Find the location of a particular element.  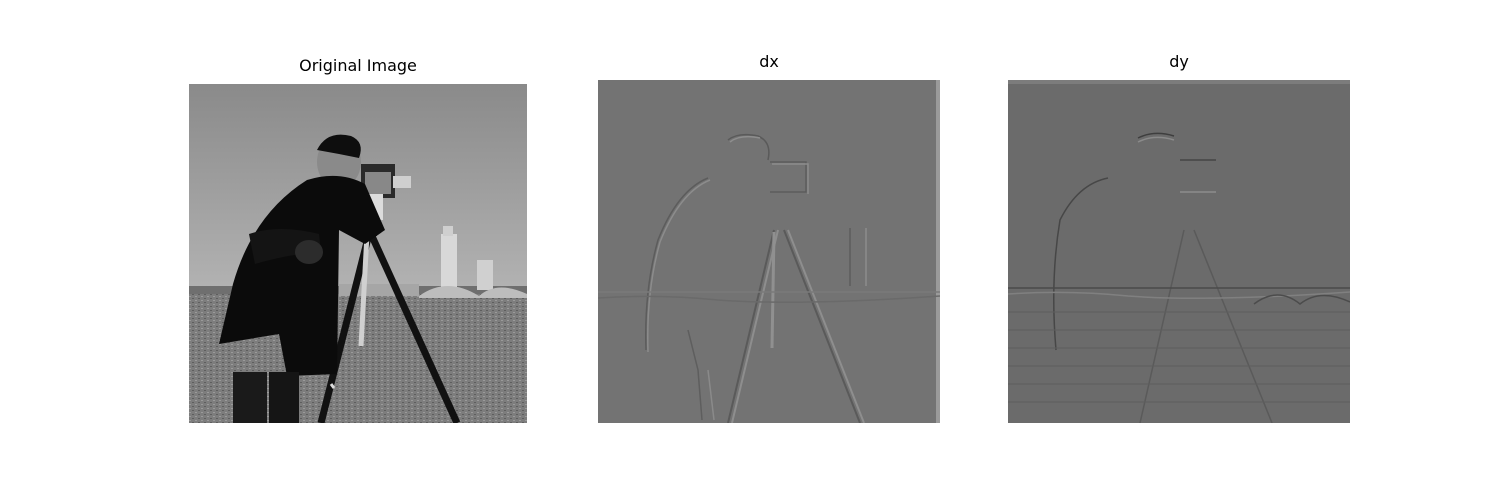

original-image-title: Original Image is located at coordinates (358, 65).